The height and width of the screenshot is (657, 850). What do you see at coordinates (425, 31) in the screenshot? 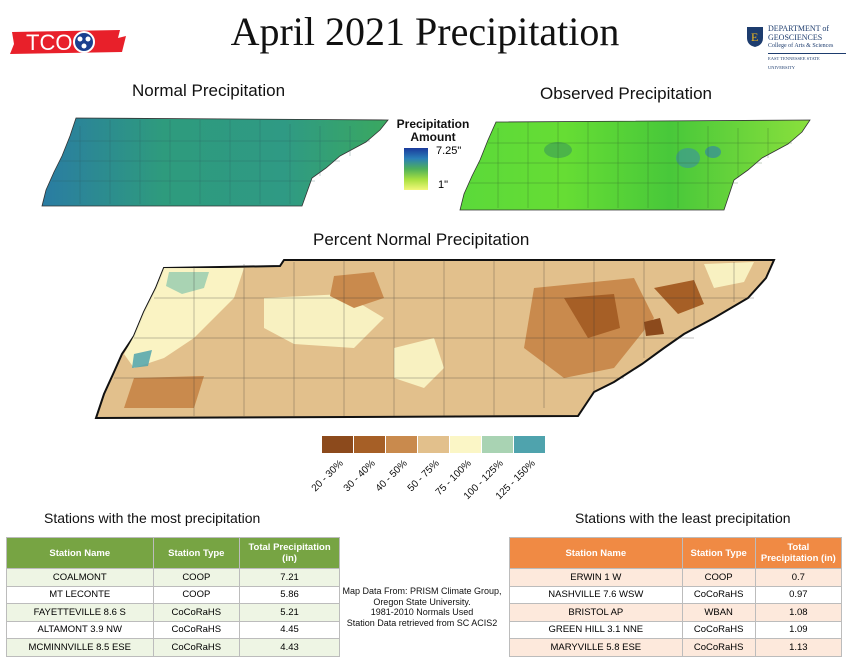
I see `page-title: April 2021 Precipitation` at bounding box center [425, 31].